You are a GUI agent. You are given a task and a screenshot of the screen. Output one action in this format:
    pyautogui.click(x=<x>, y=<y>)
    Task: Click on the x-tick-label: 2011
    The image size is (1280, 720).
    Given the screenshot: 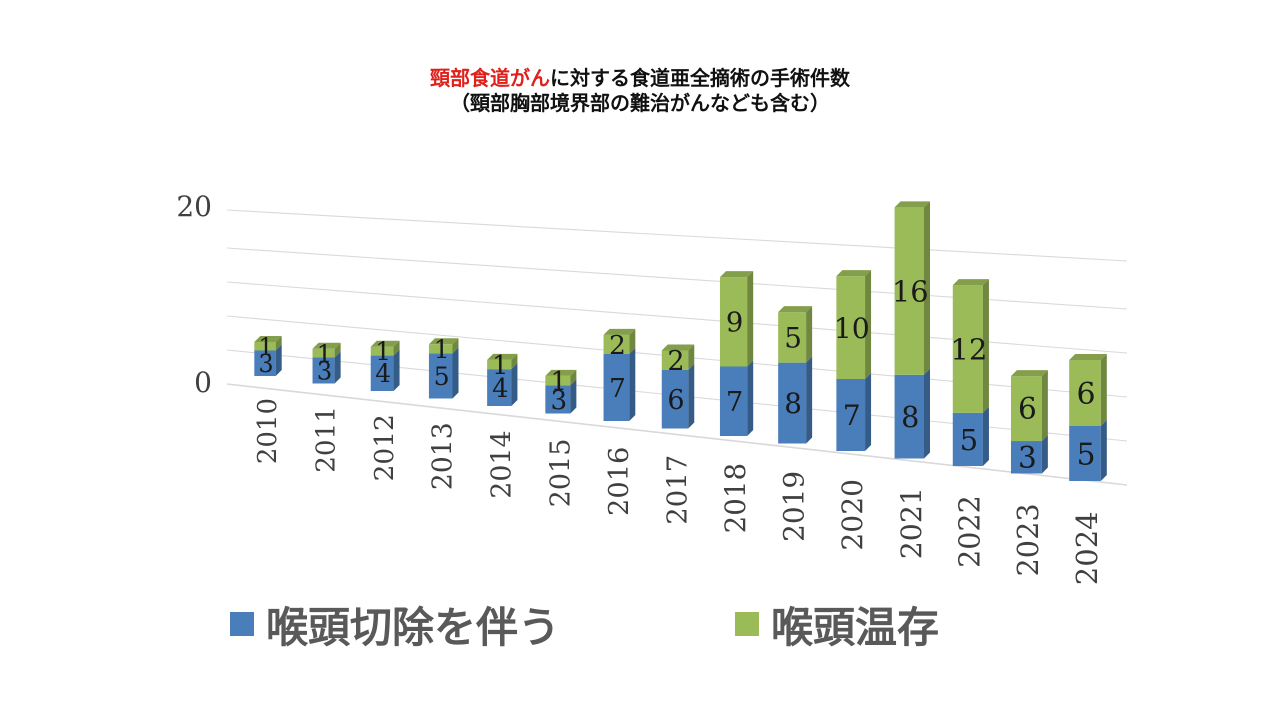 What is the action you would take?
    pyautogui.click(x=327, y=439)
    